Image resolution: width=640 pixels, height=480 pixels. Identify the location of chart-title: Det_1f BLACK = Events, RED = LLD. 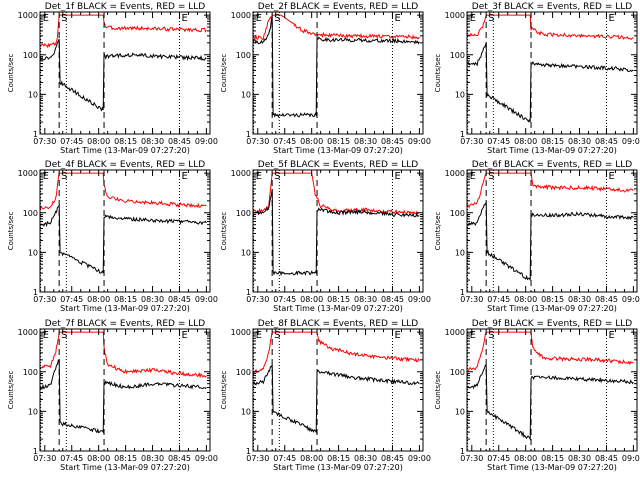
(125, 7).